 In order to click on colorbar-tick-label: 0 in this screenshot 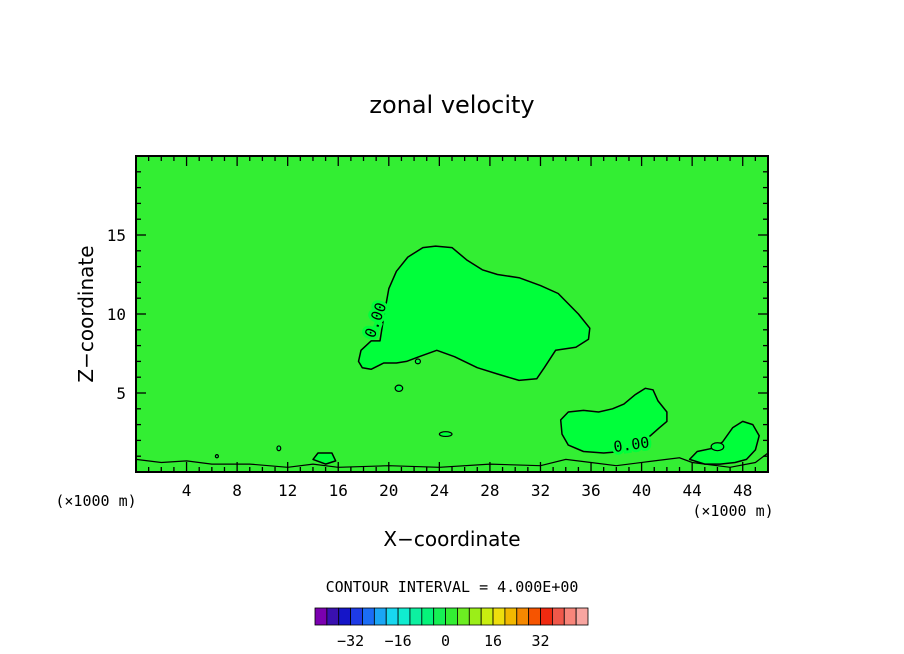, I will do `click(445, 641)`.